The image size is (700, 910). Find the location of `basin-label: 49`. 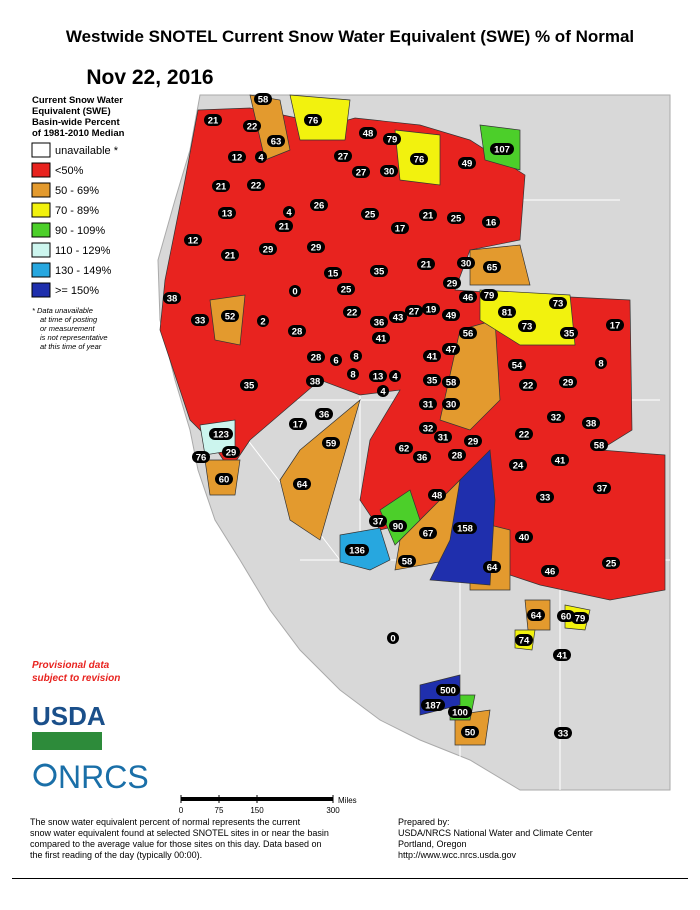

basin-label: 49 is located at coordinates (467, 164).